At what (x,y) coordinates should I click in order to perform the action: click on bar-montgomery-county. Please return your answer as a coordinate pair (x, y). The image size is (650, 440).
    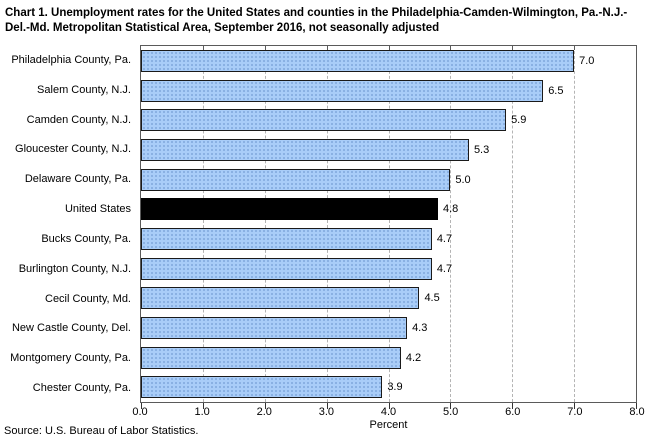
    Looking at the image, I should click on (271, 357).